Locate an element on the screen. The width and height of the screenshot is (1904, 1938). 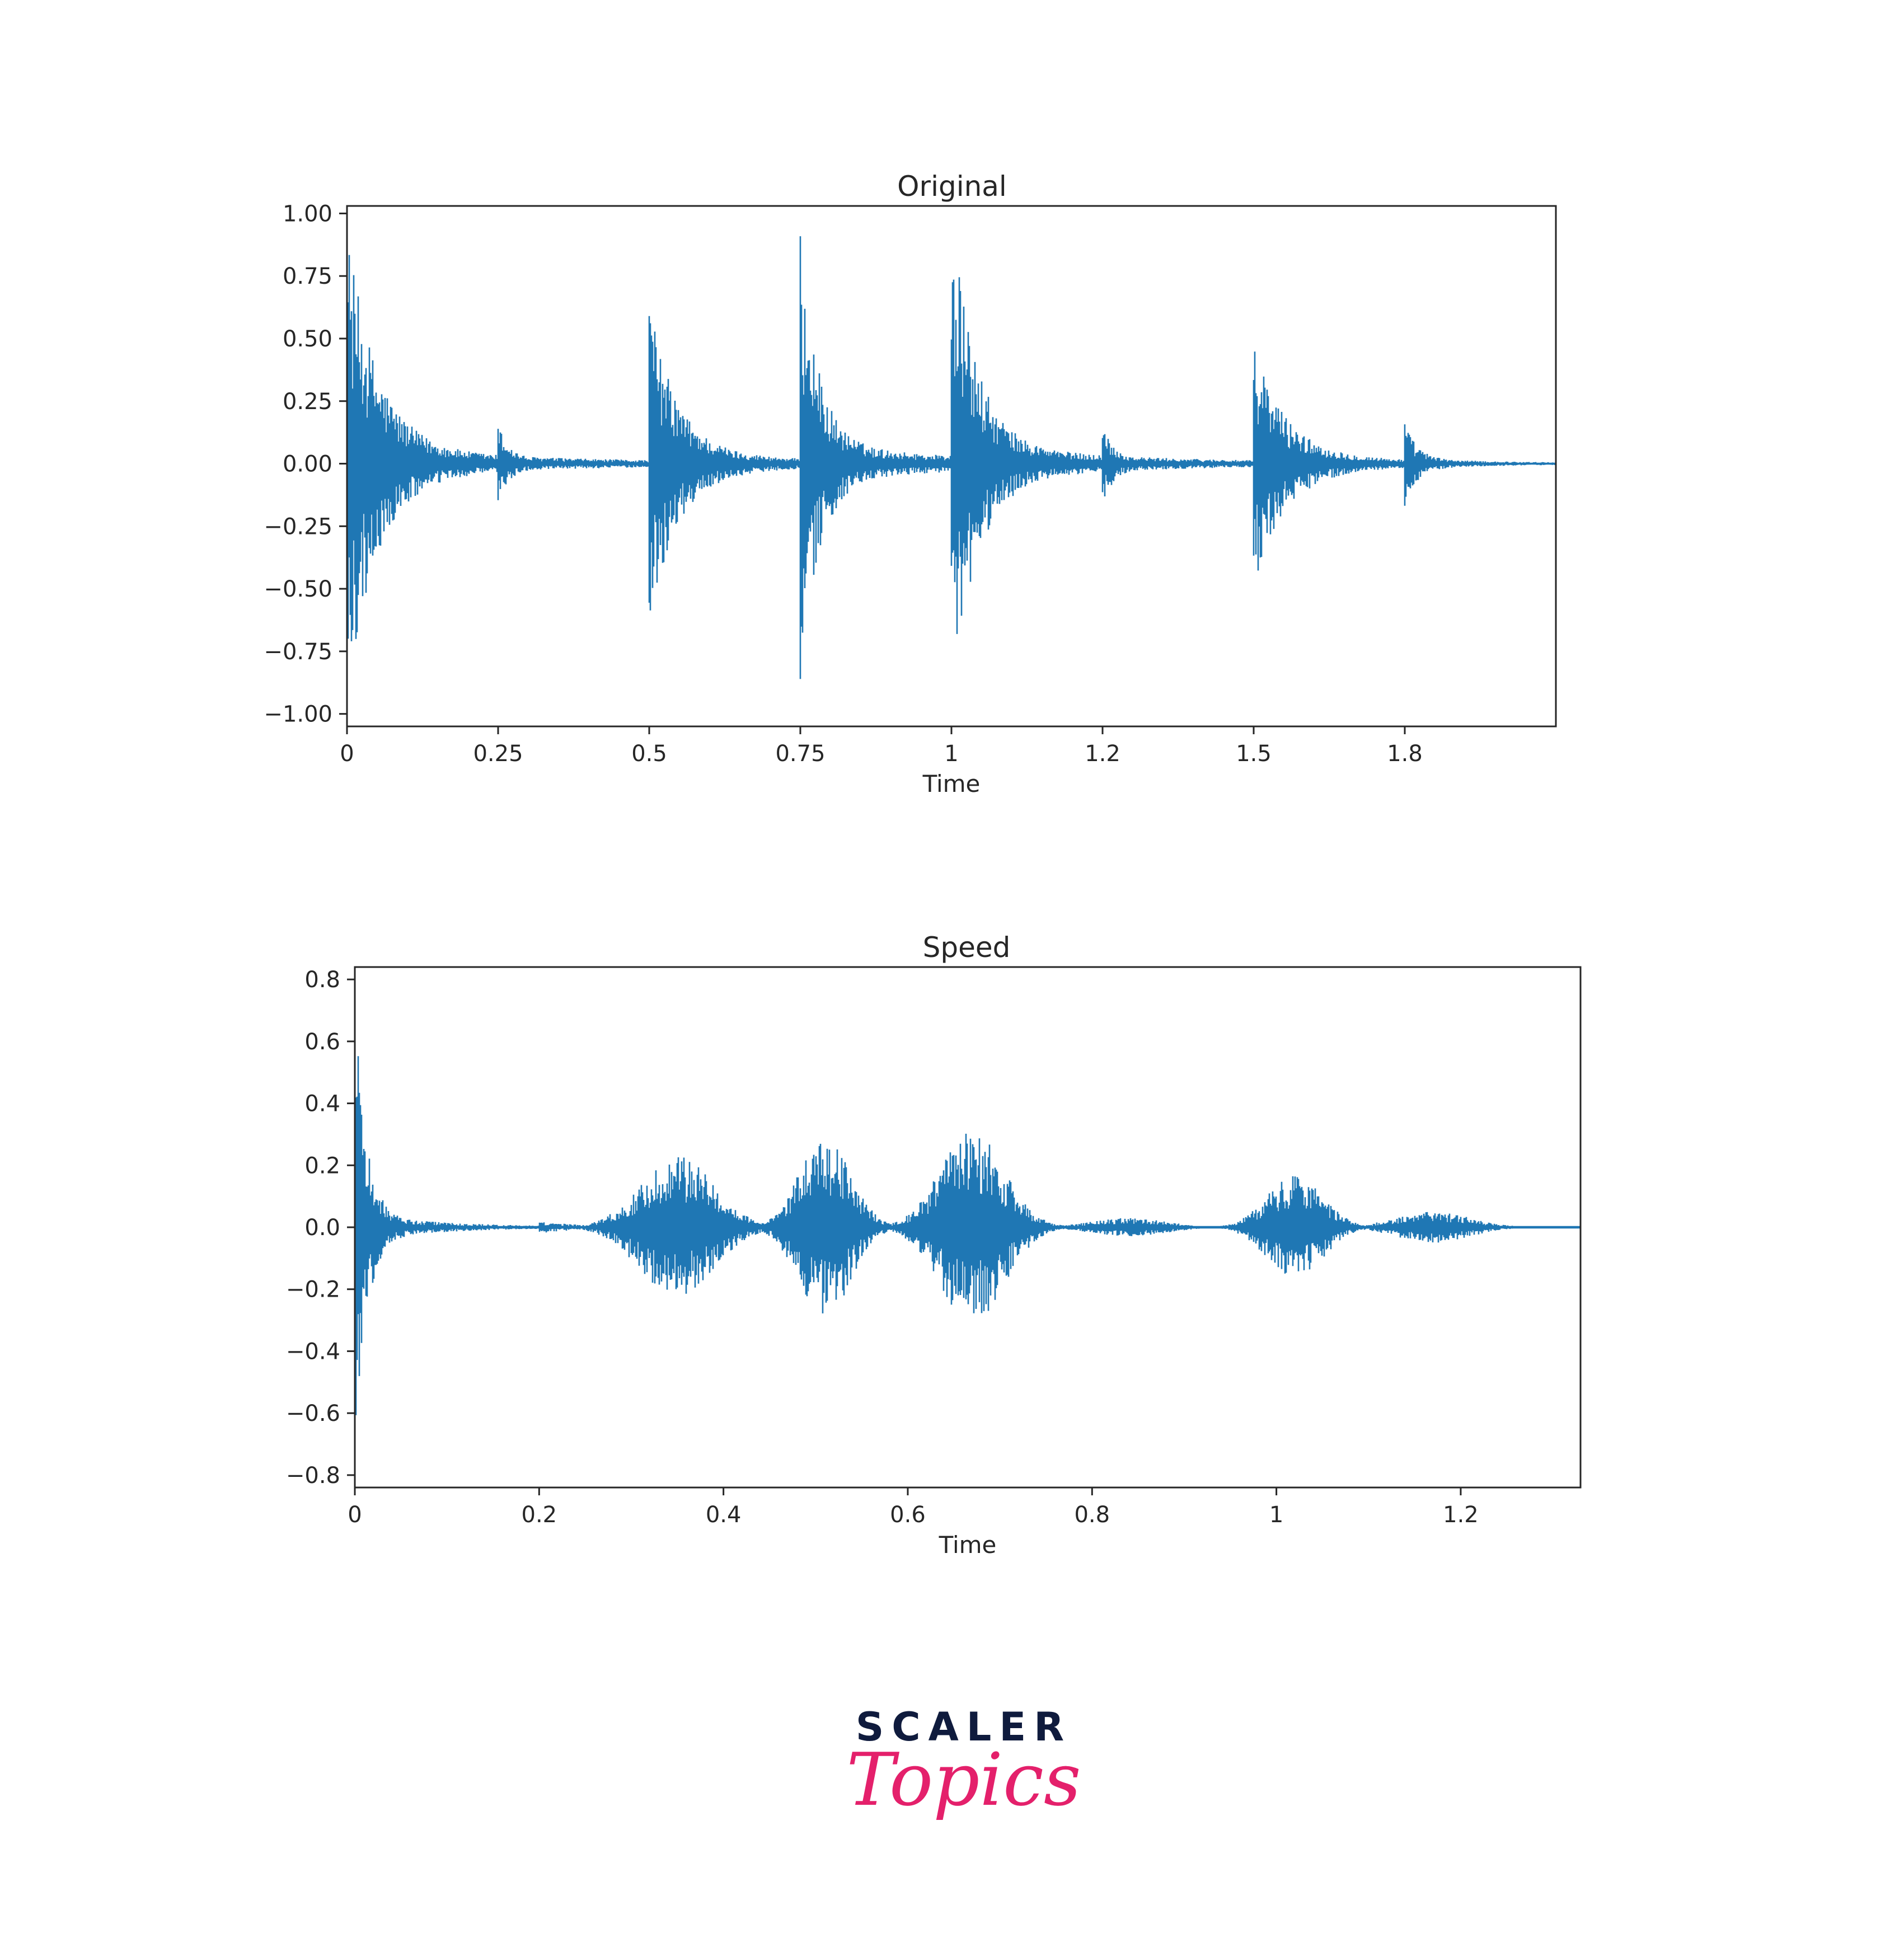
y-tick-label: −0.75 is located at coordinates (298, 652).